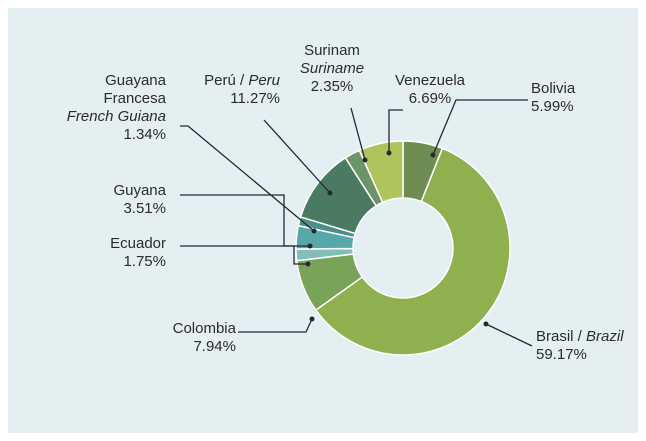 The image size is (646, 441). What do you see at coordinates (308, 264) in the screenshot?
I see `leader-dot-ecuador` at bounding box center [308, 264].